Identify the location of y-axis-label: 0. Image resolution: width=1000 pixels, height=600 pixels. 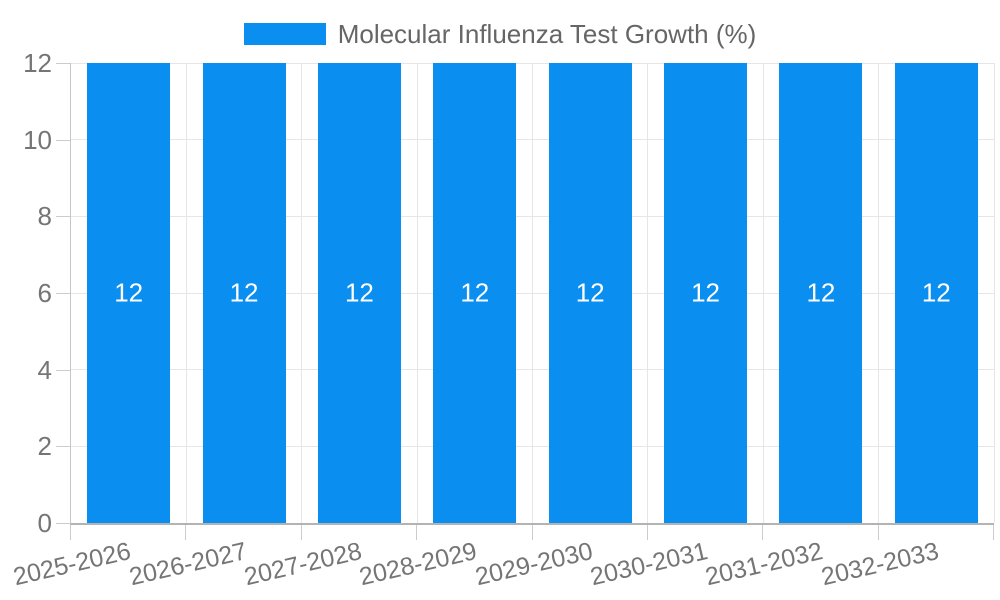
(44, 523).